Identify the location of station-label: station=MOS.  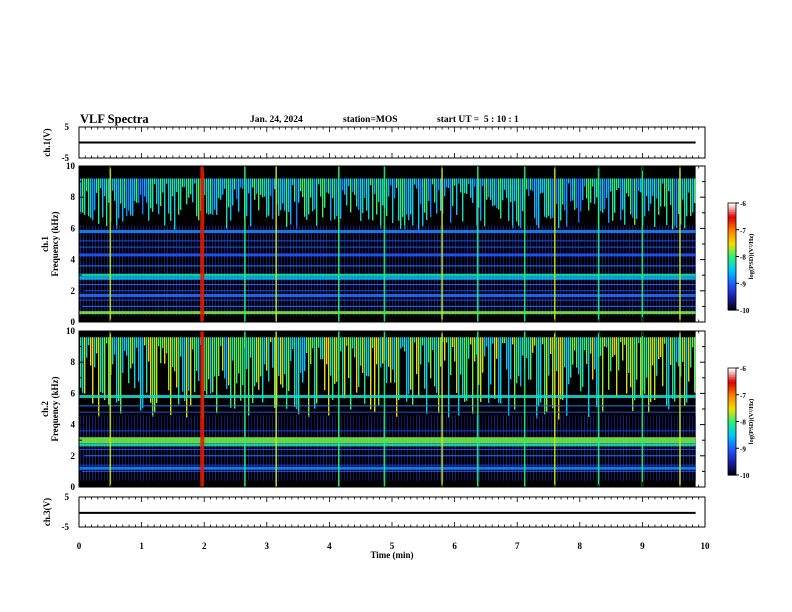
(370, 120).